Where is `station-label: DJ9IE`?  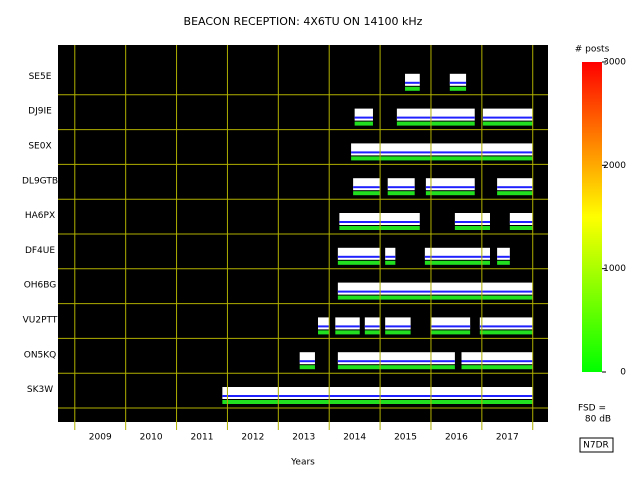
station-label: DJ9IE is located at coordinates (40, 112).